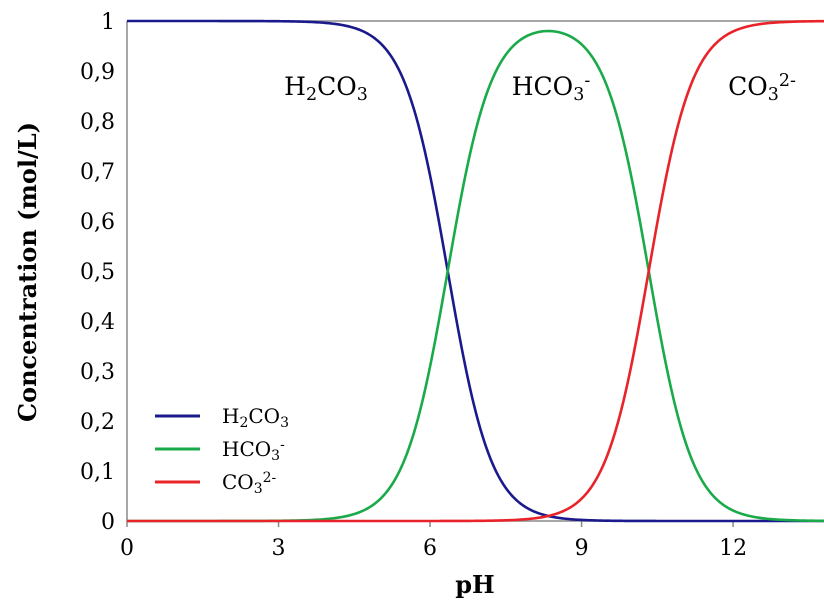 The image size is (824, 605). What do you see at coordinates (97, 472) in the screenshot?
I see `y-tick-label: 0,1` at bounding box center [97, 472].